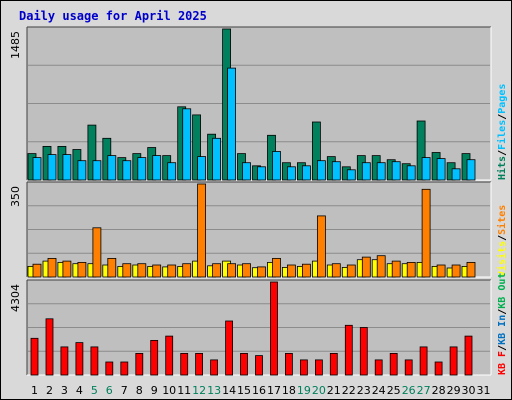 The width and height of the screenshot is (512, 400). I want to click on x-tick-label: 31, so click(484, 390).